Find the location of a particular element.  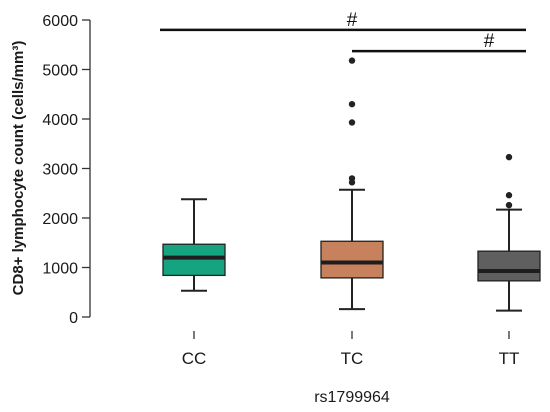

y-tick-label: 2000 is located at coordinates (60, 219).